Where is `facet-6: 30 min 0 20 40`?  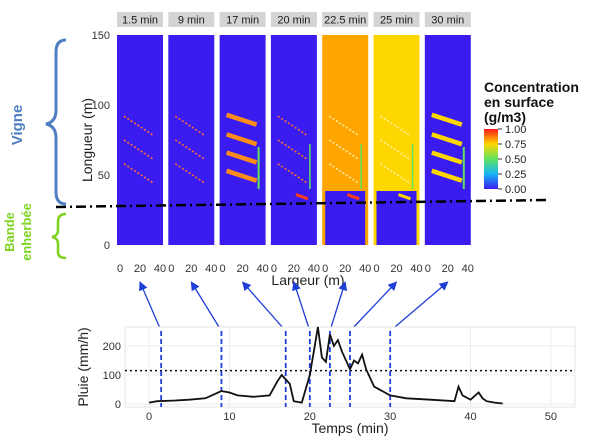
facet-6: 30 min 0 20 40 is located at coordinates (449, 143).